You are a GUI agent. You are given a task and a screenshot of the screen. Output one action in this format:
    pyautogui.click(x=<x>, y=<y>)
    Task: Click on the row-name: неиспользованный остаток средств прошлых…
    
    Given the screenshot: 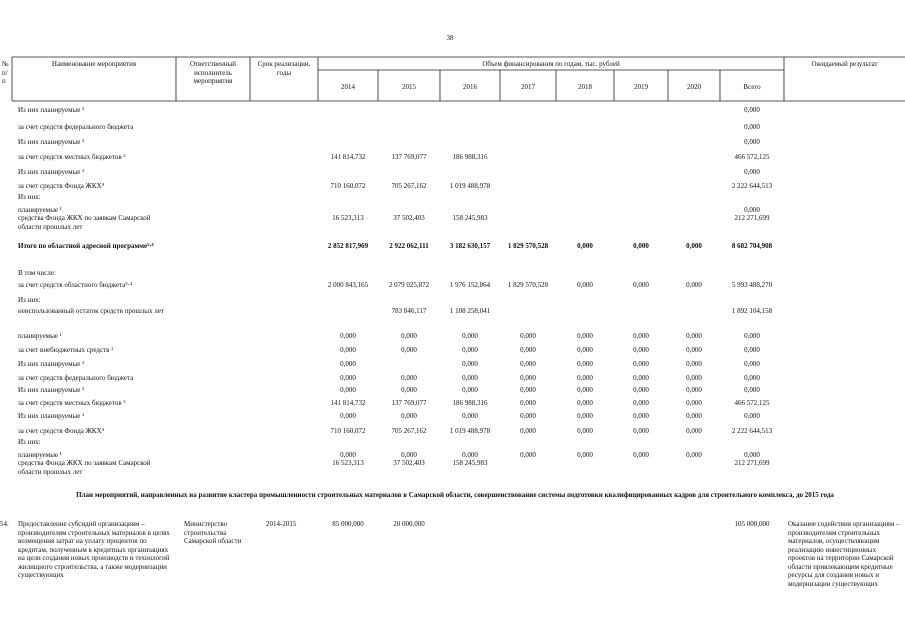 What is the action you would take?
    pyautogui.click(x=91, y=311)
    